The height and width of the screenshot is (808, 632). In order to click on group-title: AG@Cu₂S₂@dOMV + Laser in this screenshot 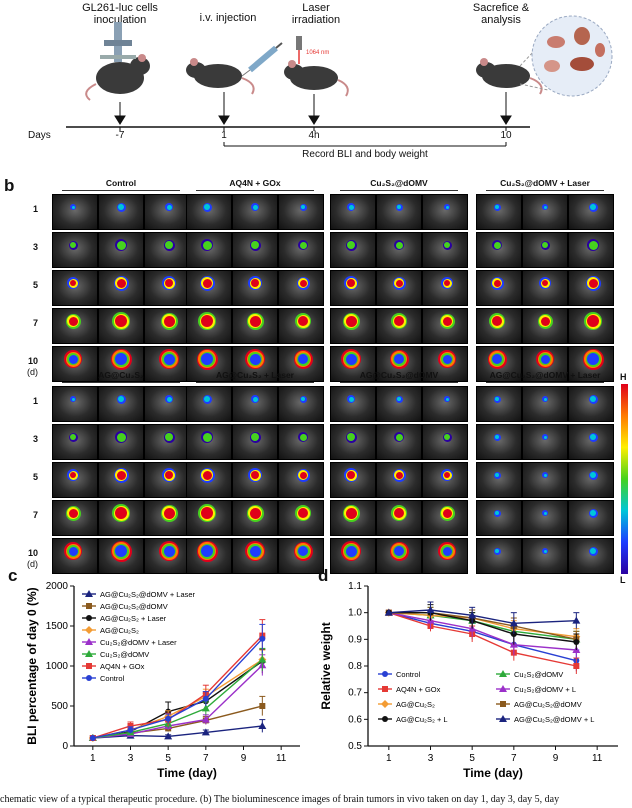, I will do `click(545, 375)`.